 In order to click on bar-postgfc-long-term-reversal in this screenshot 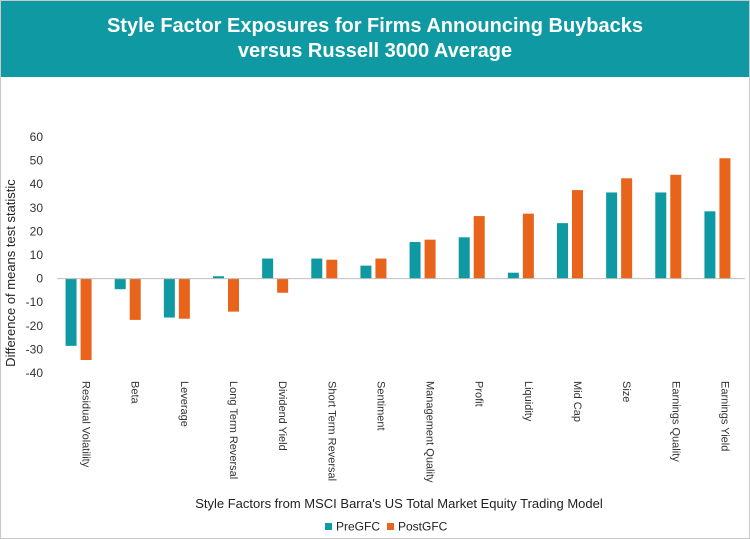, I will do `click(233, 295)`.